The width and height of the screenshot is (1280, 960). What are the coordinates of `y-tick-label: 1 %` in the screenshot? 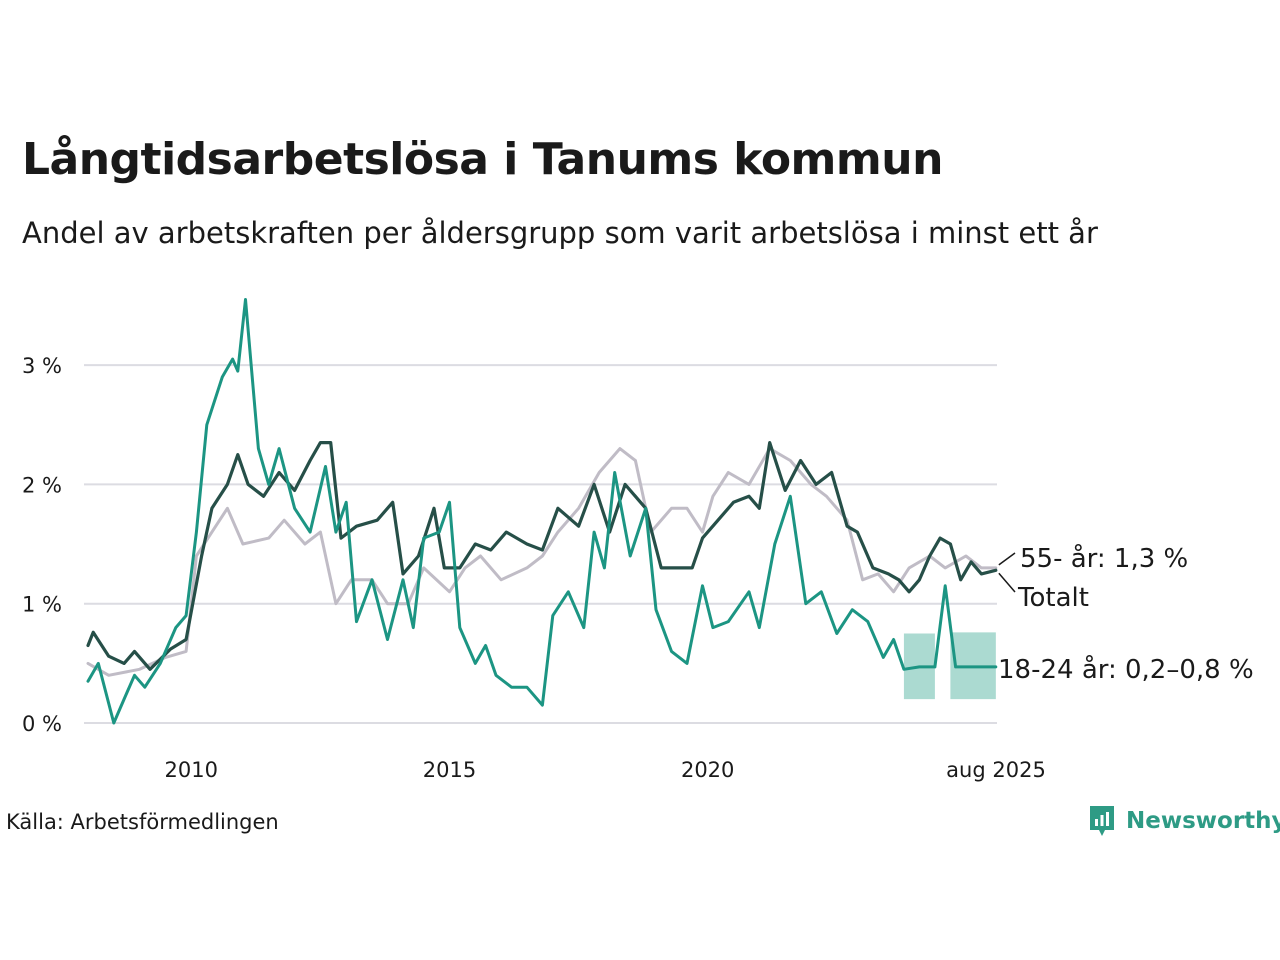 It's located at (42, 605).